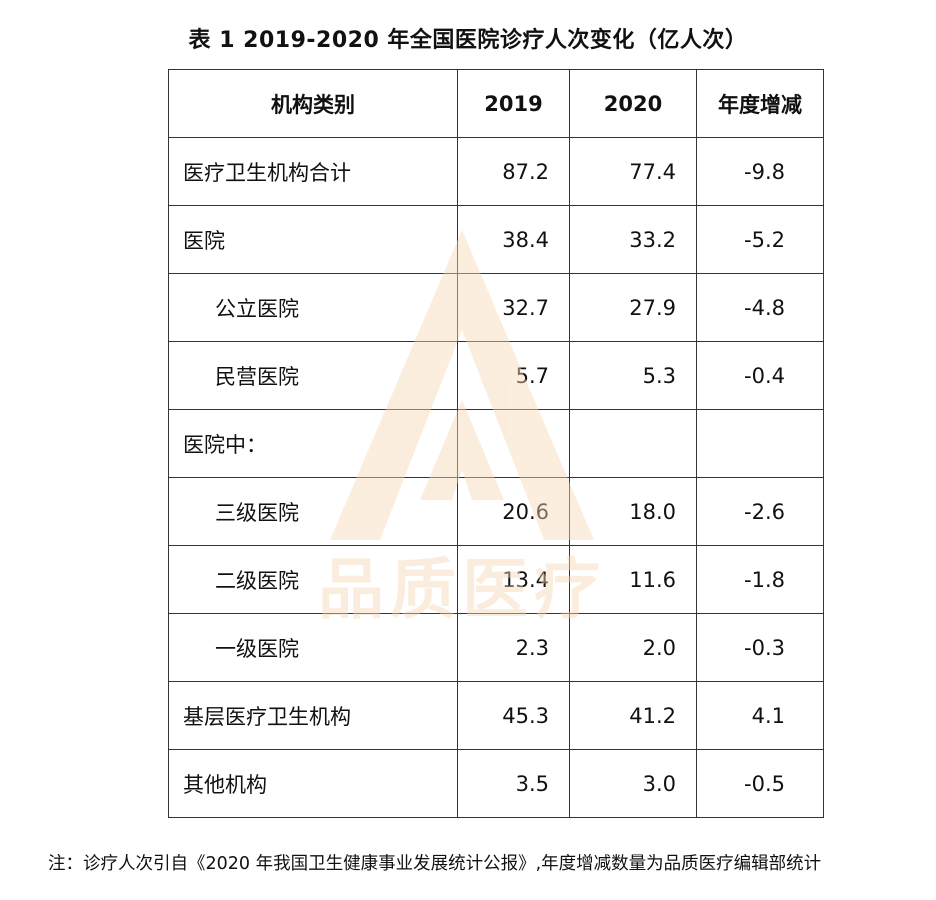 The width and height of the screenshot is (936, 900). I want to click on table-row: 医院 38.4 33.2 -5.2, so click(496, 239).